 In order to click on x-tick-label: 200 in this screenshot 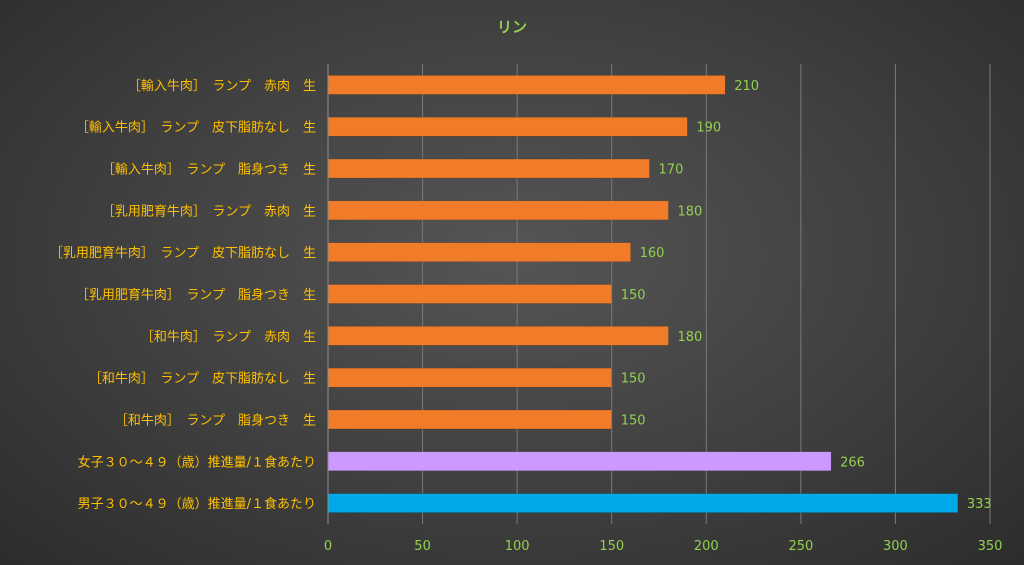, I will do `click(706, 546)`.